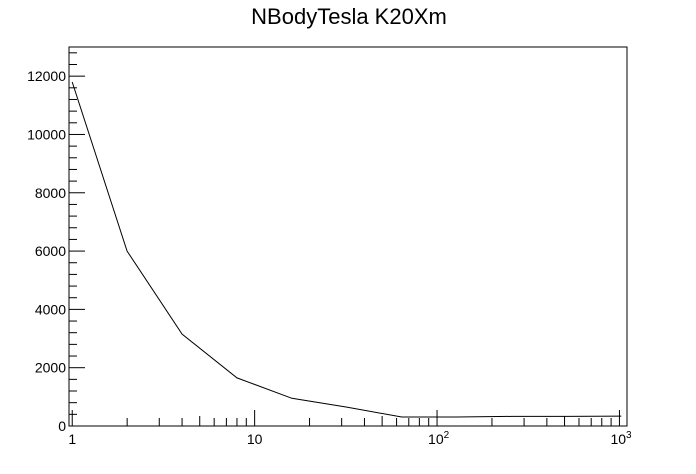  Describe the element at coordinates (621, 438) in the screenshot. I see `x-tick-label: 103` at that location.